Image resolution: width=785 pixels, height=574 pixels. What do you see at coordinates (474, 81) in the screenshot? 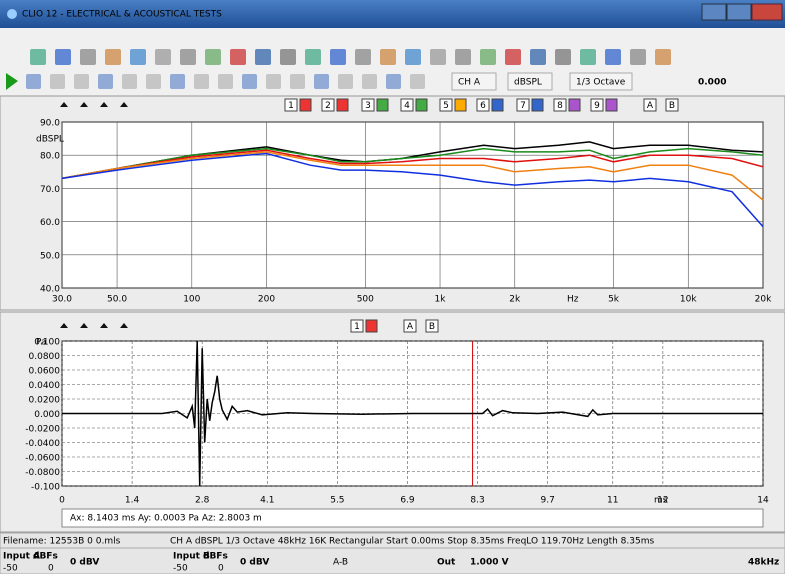
I see `channel-button` at bounding box center [474, 81].